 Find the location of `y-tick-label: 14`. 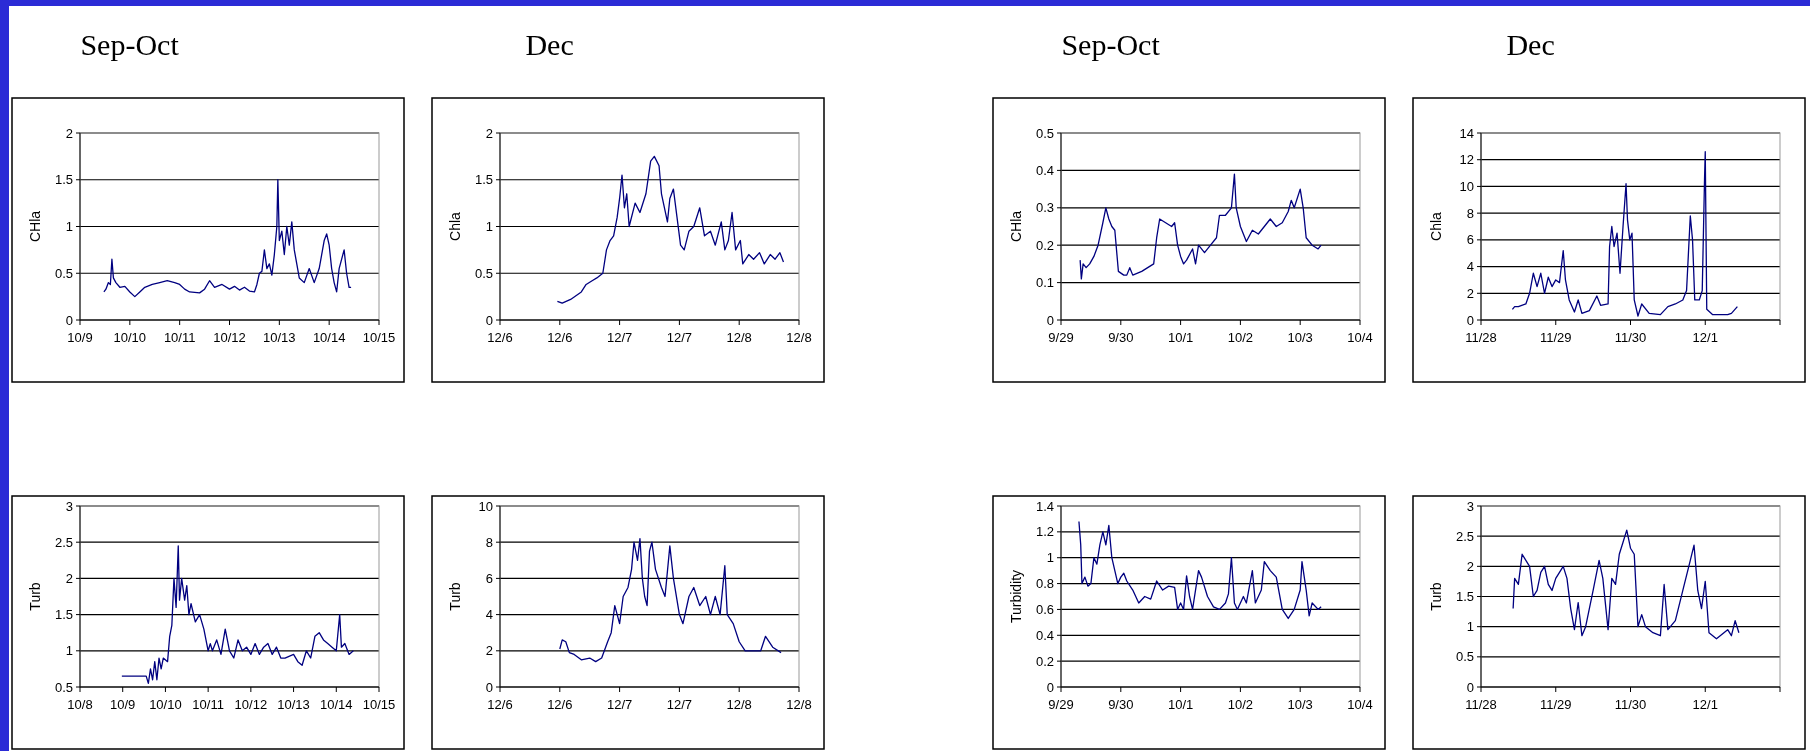

y-tick-label: 14 is located at coordinates (1466, 133).